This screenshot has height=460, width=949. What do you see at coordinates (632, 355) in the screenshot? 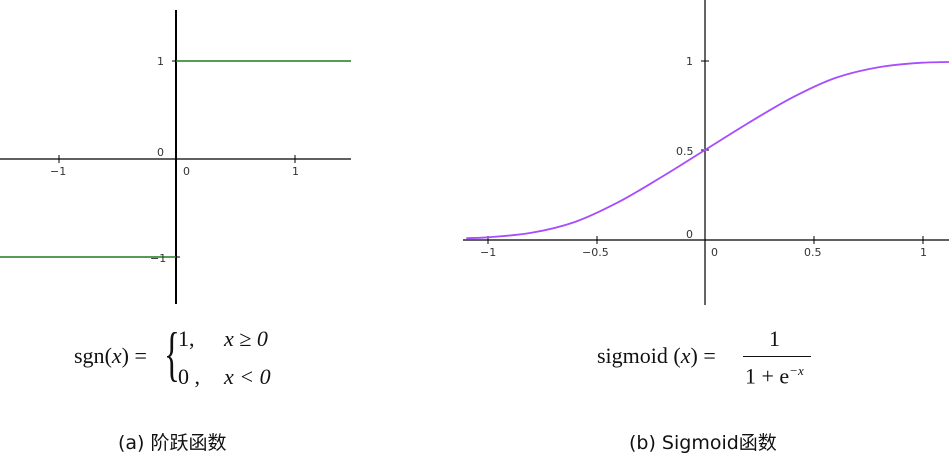
I see `sigmoid-formula-fn: sigmoid` at bounding box center [632, 355].